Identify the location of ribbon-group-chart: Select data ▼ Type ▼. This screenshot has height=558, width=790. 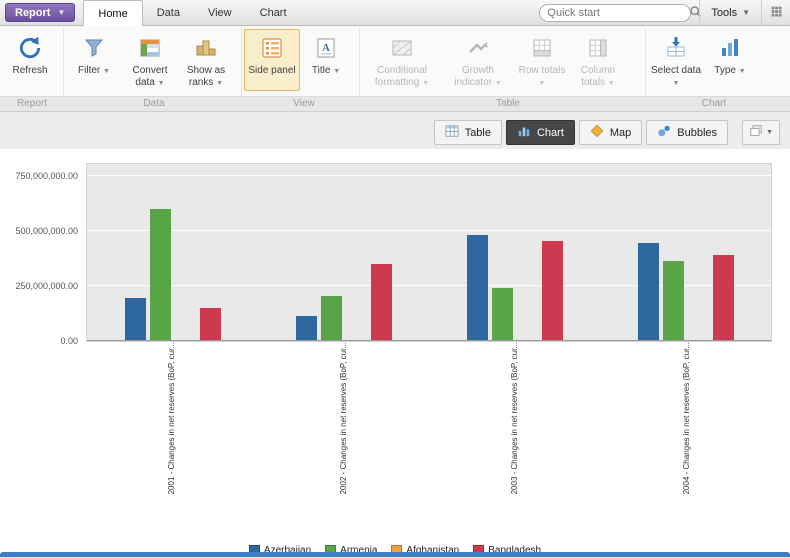
(707, 62).